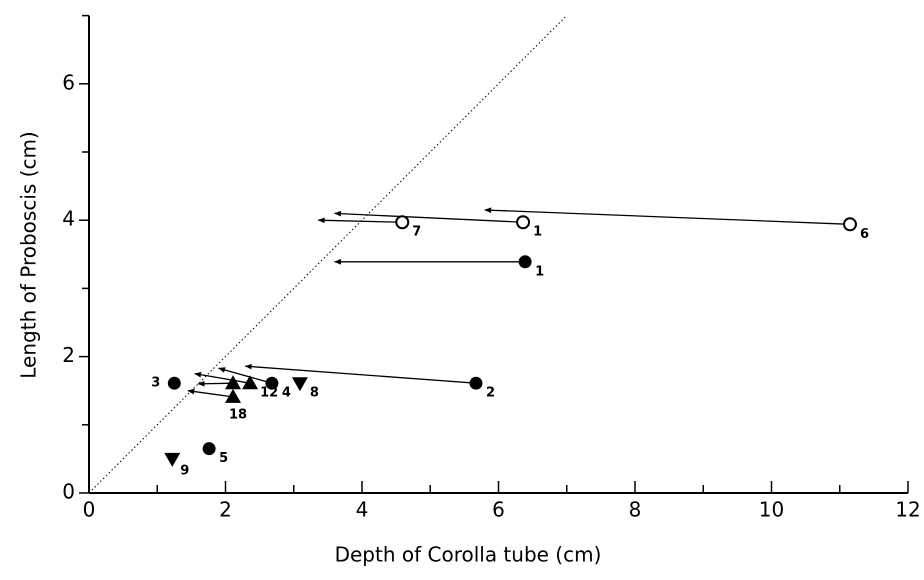 This screenshot has width=924, height=580. I want to click on x-tick-label: 12, so click(907, 510).